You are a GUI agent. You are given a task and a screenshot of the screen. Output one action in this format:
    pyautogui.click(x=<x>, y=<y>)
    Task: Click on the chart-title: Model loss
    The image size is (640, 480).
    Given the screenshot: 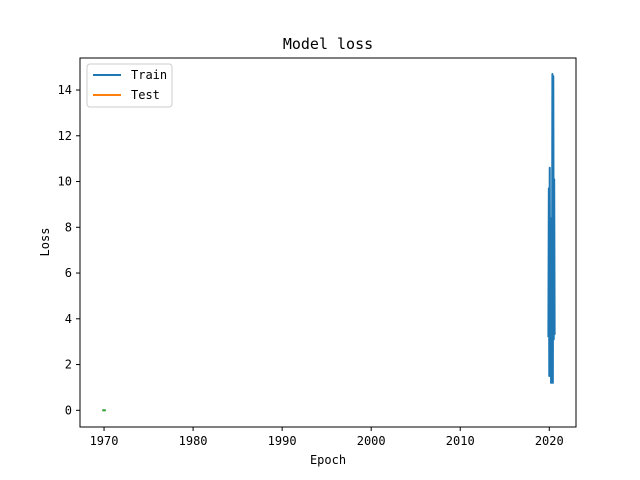 What is the action you would take?
    pyautogui.click(x=328, y=44)
    